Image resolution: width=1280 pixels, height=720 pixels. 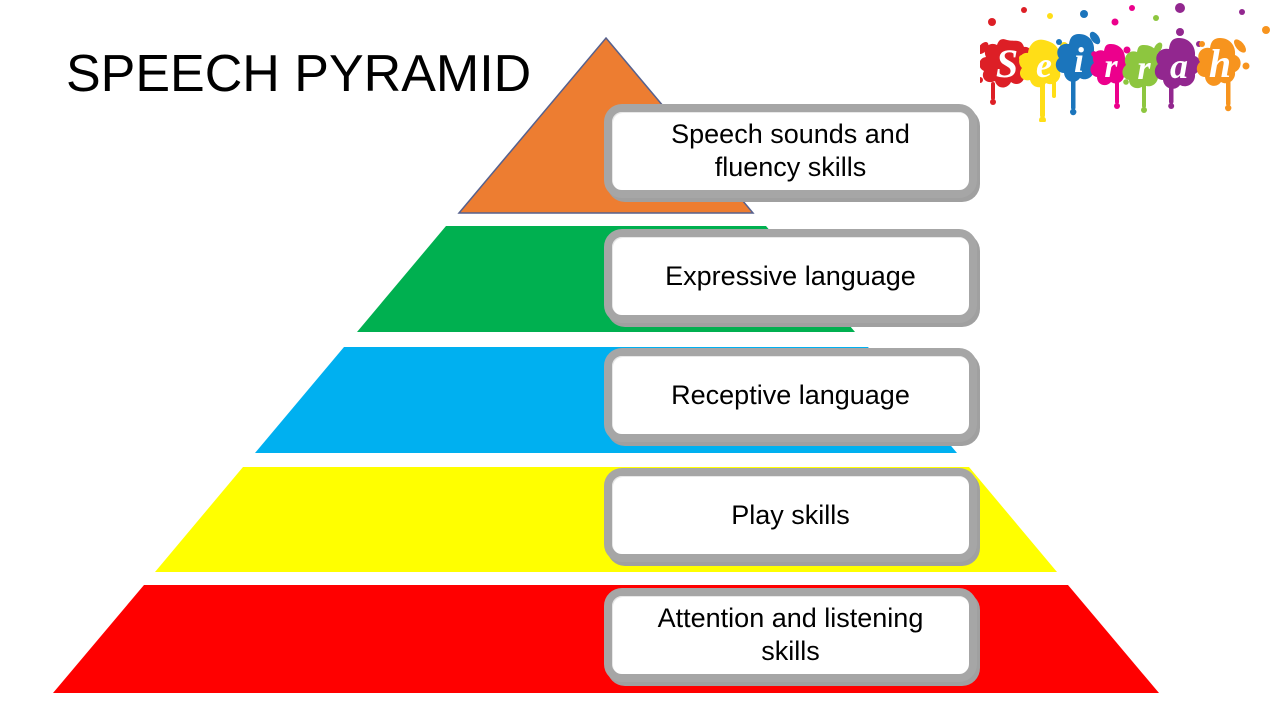 I want to click on slide-title: SPEECH PYRAMID, so click(x=299, y=74).